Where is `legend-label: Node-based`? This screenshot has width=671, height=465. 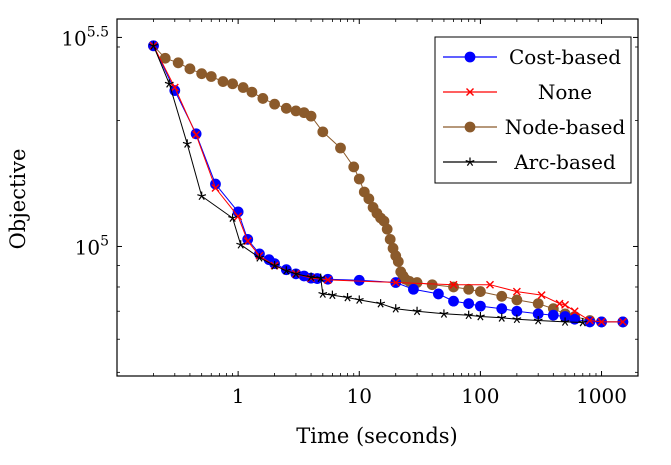 legend-label: Node-based is located at coordinates (565, 127).